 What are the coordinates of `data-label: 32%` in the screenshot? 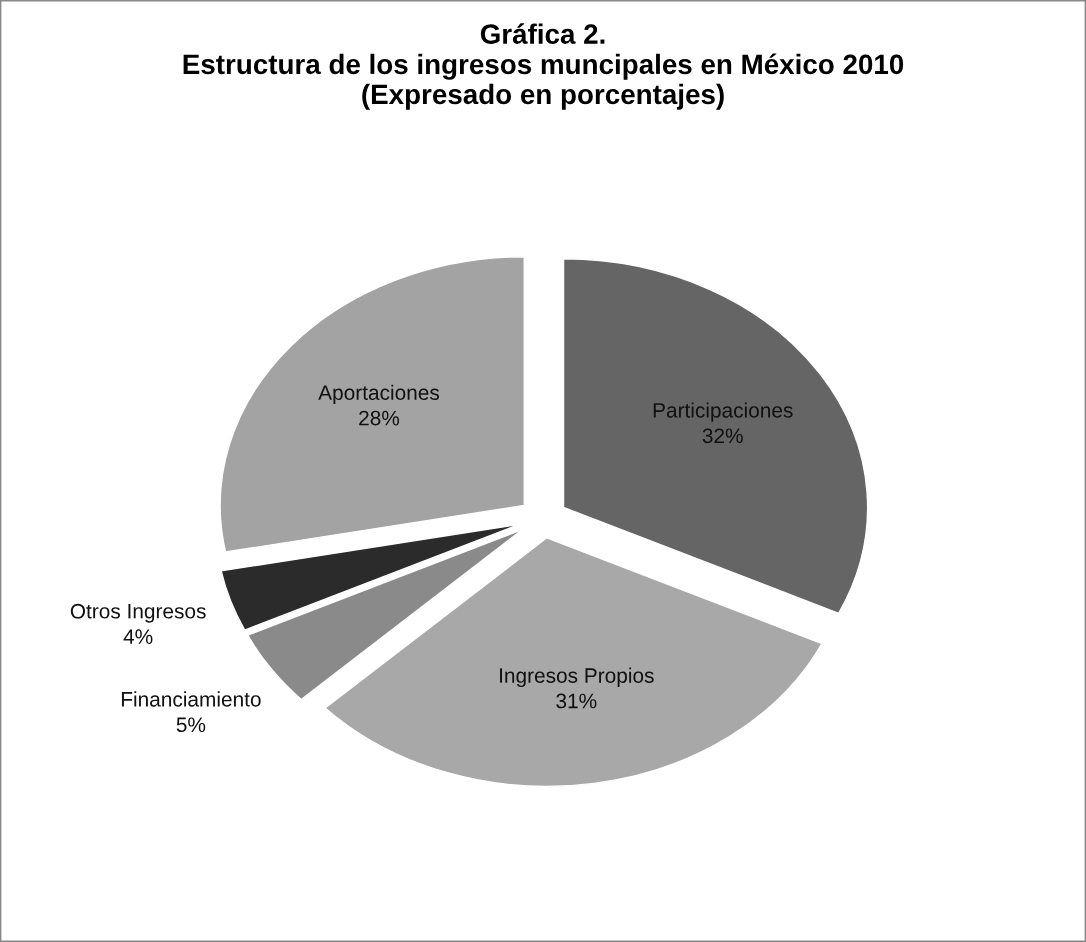 It's located at (722, 436).